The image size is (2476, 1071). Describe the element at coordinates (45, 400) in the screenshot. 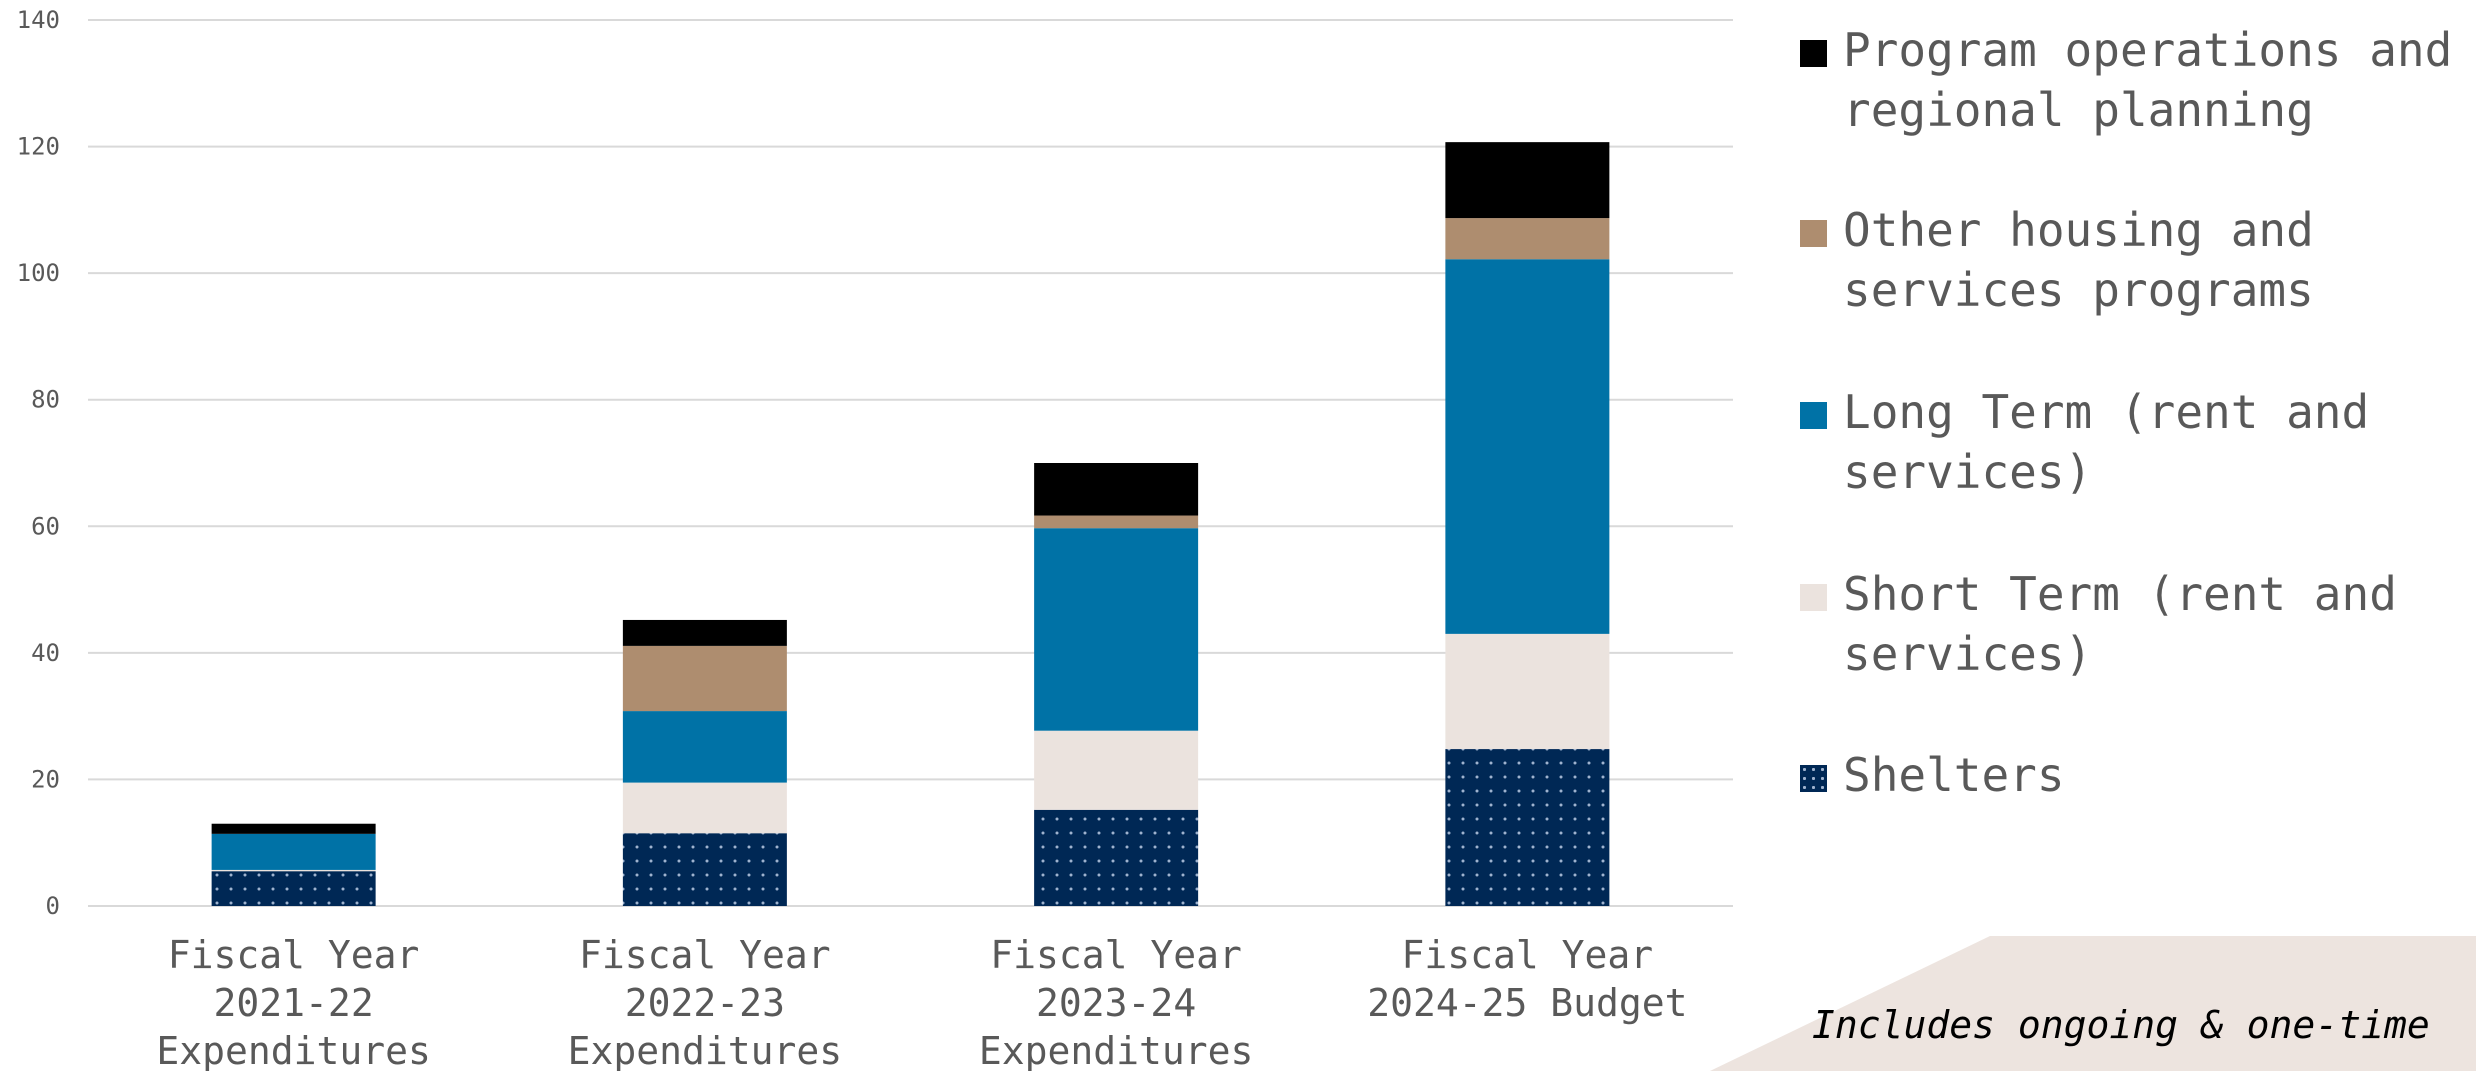

I see `y-tick-label: 80` at that location.